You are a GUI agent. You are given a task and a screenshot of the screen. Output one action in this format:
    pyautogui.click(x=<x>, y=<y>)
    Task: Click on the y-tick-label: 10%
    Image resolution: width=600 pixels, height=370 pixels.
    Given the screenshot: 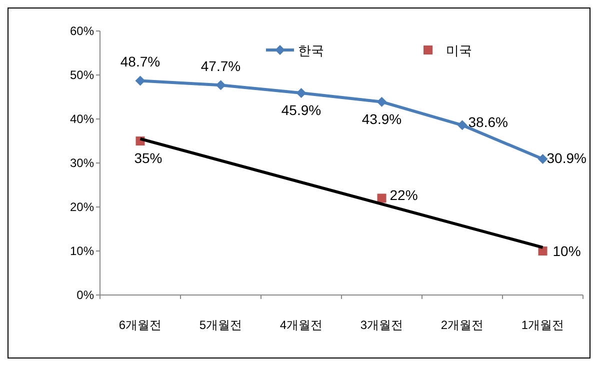 What is the action you would take?
    pyautogui.click(x=82, y=251)
    